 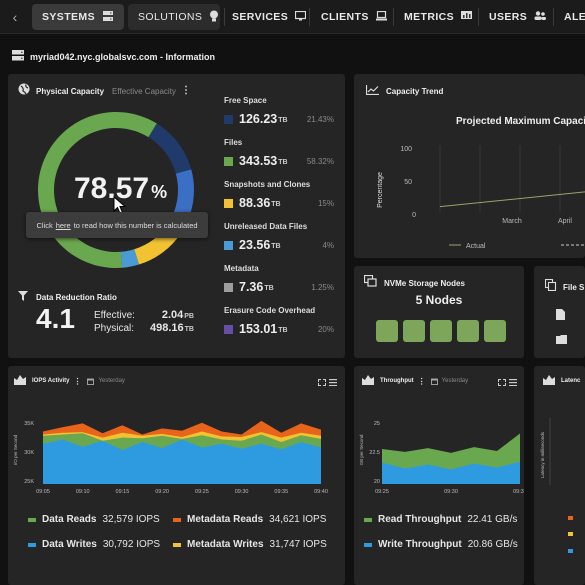 I want to click on throughput-range: Yesterday, so click(x=455, y=381).